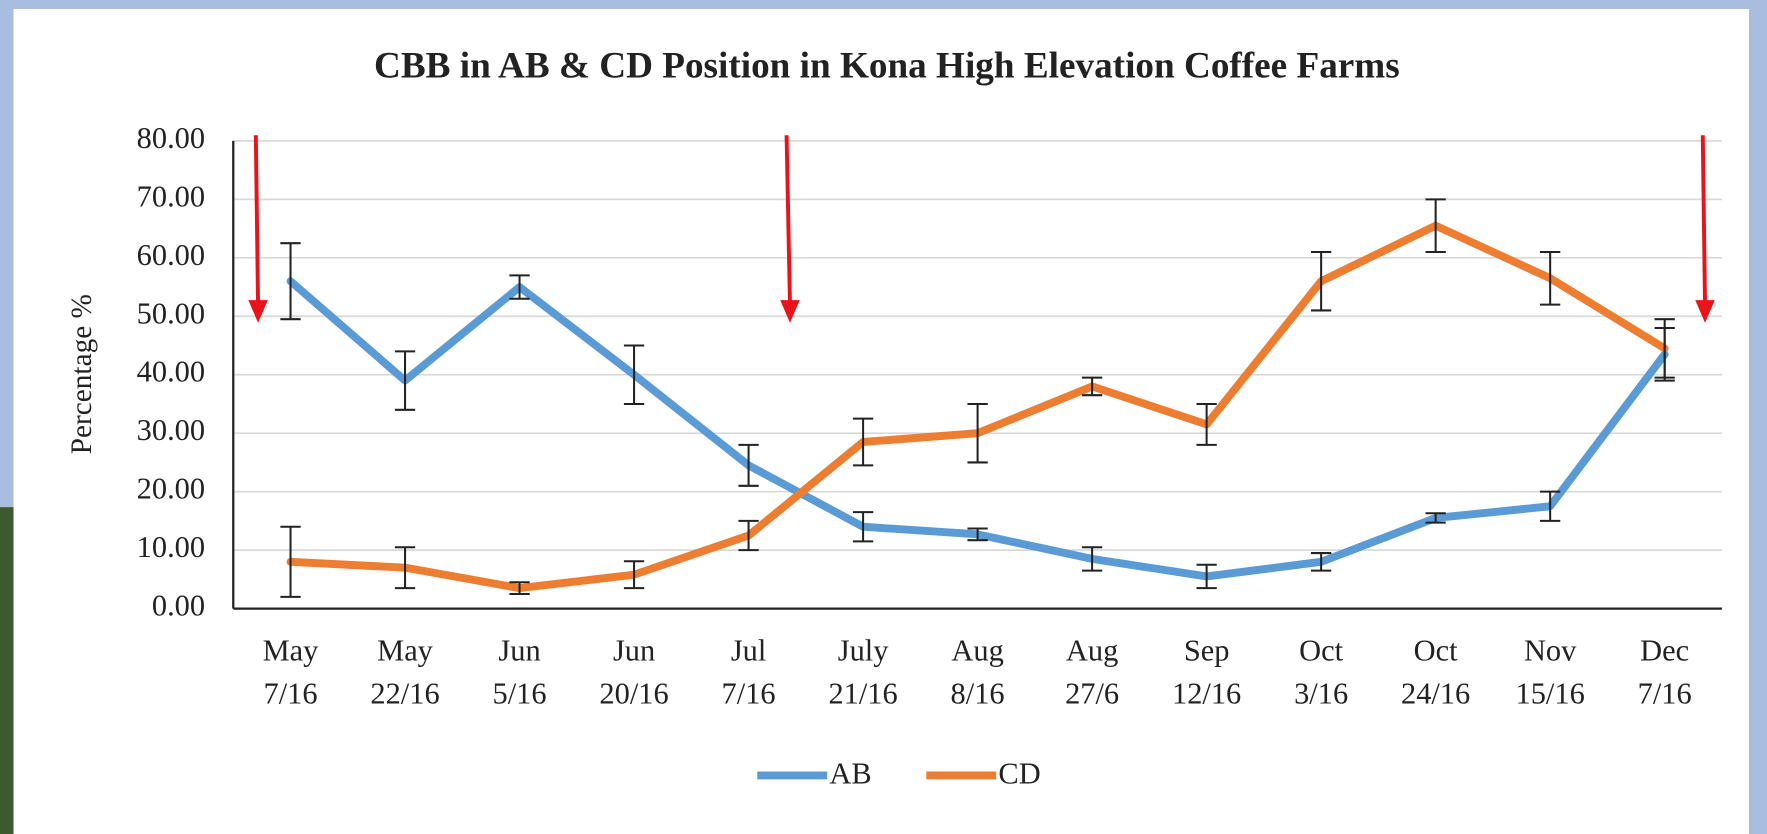 The image size is (1767, 834). Describe the element at coordinates (1321, 693) in the screenshot. I see `x-tick-label: 3/16` at that location.